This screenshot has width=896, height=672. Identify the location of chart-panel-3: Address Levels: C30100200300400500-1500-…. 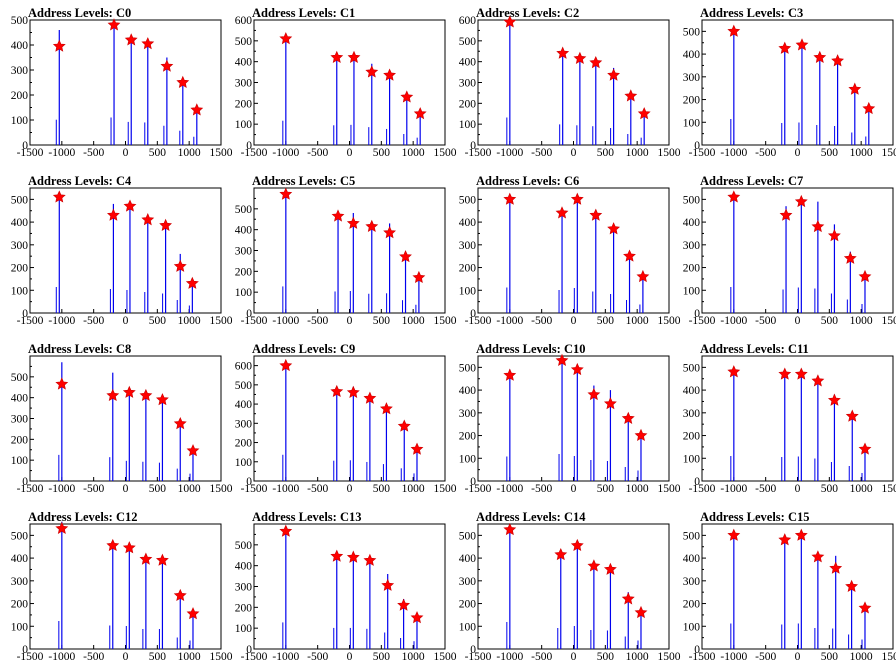
(789, 82).